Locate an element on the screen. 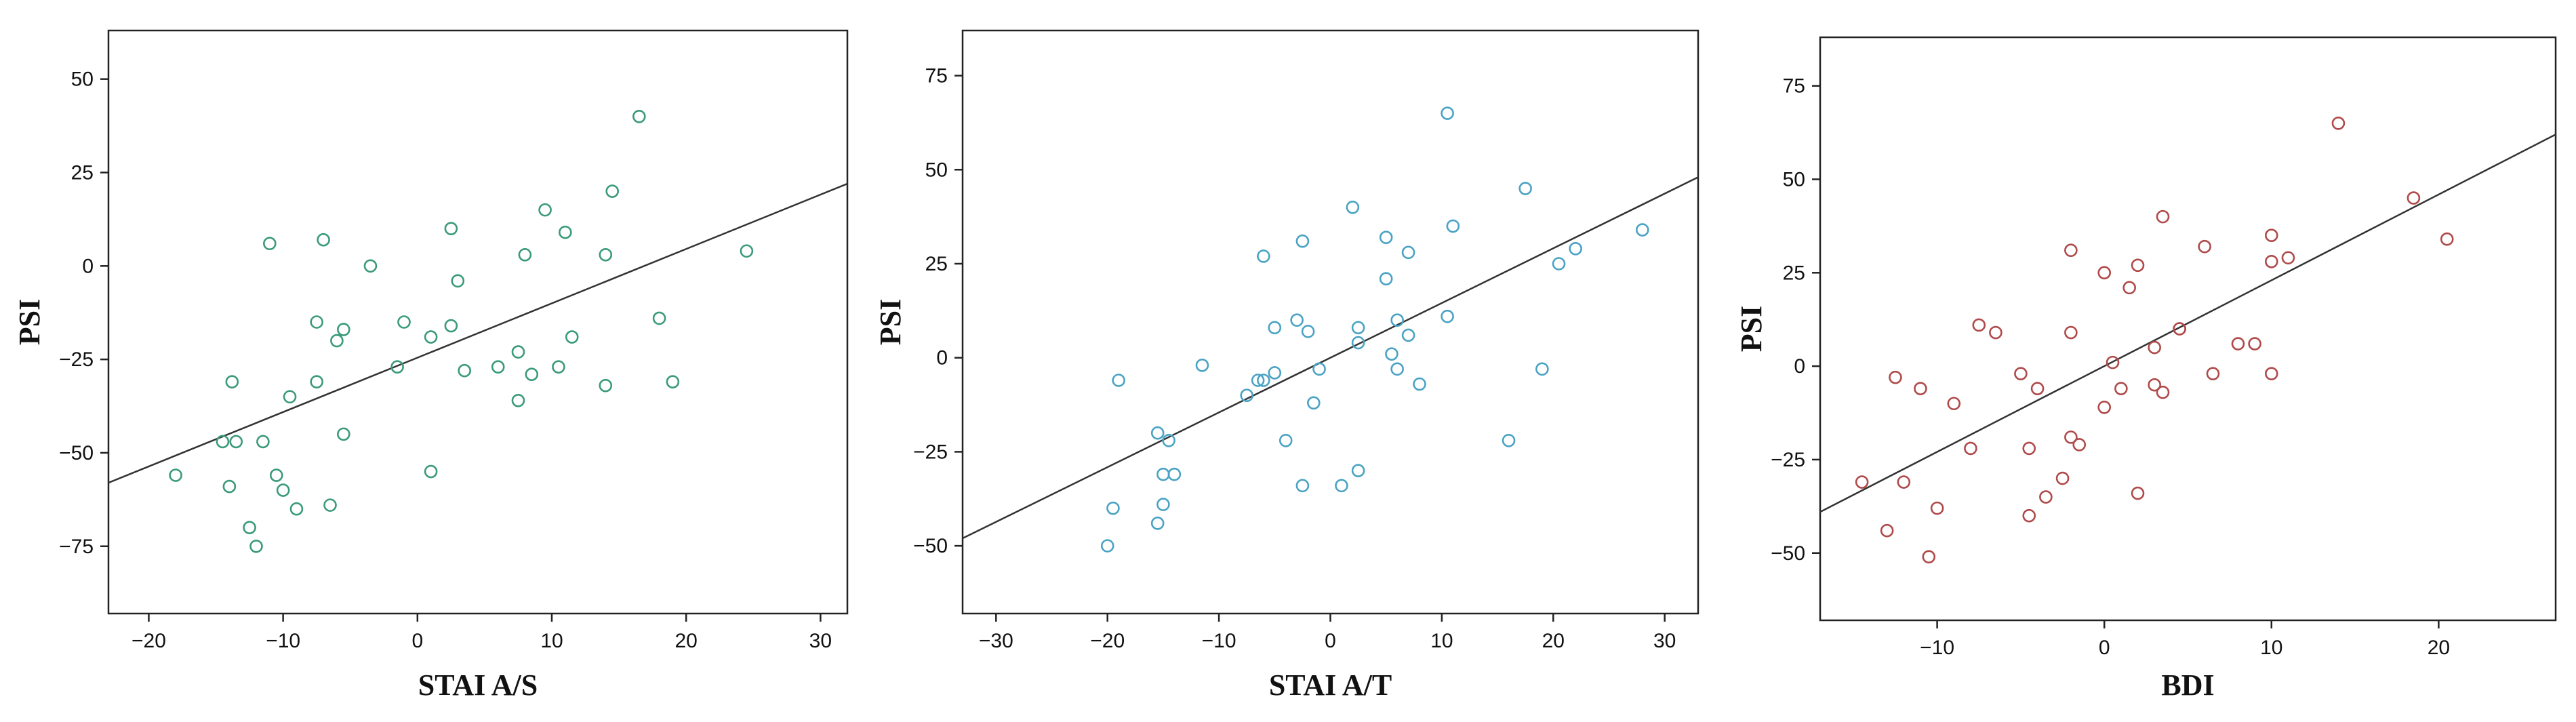 This screenshot has height=722, width=2576. x-tick-label: −20 is located at coordinates (149, 641).